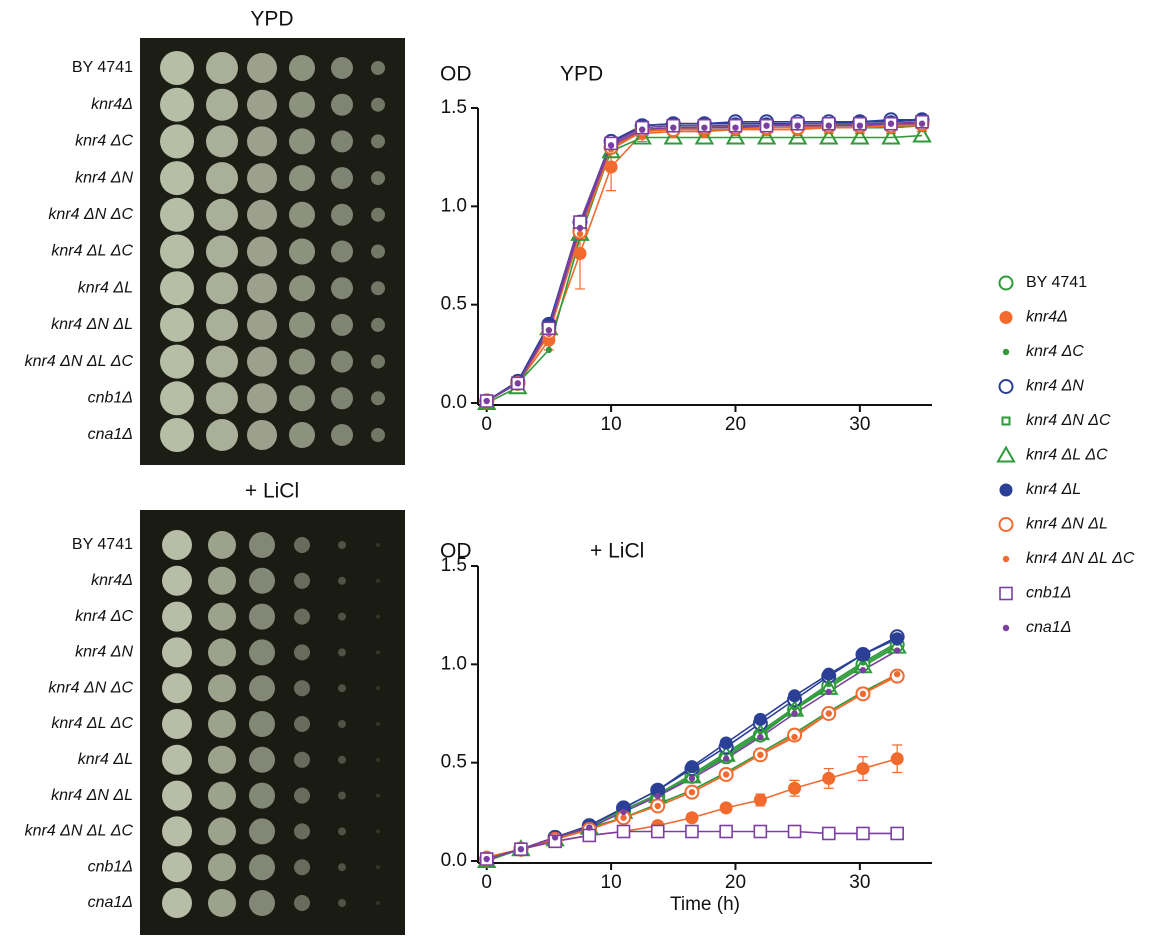 The width and height of the screenshot is (1153, 937). What do you see at coordinates (1055, 351) in the screenshot?
I see `legend-label: knr4 ΔC` at bounding box center [1055, 351].